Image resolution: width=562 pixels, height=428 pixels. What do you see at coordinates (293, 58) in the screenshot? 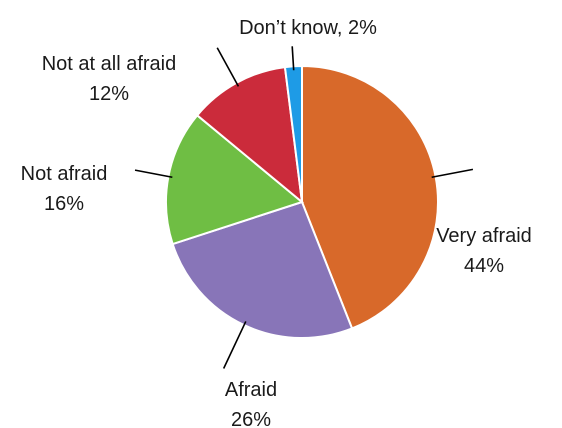
I see `leader-line-don-t-know` at bounding box center [293, 58].